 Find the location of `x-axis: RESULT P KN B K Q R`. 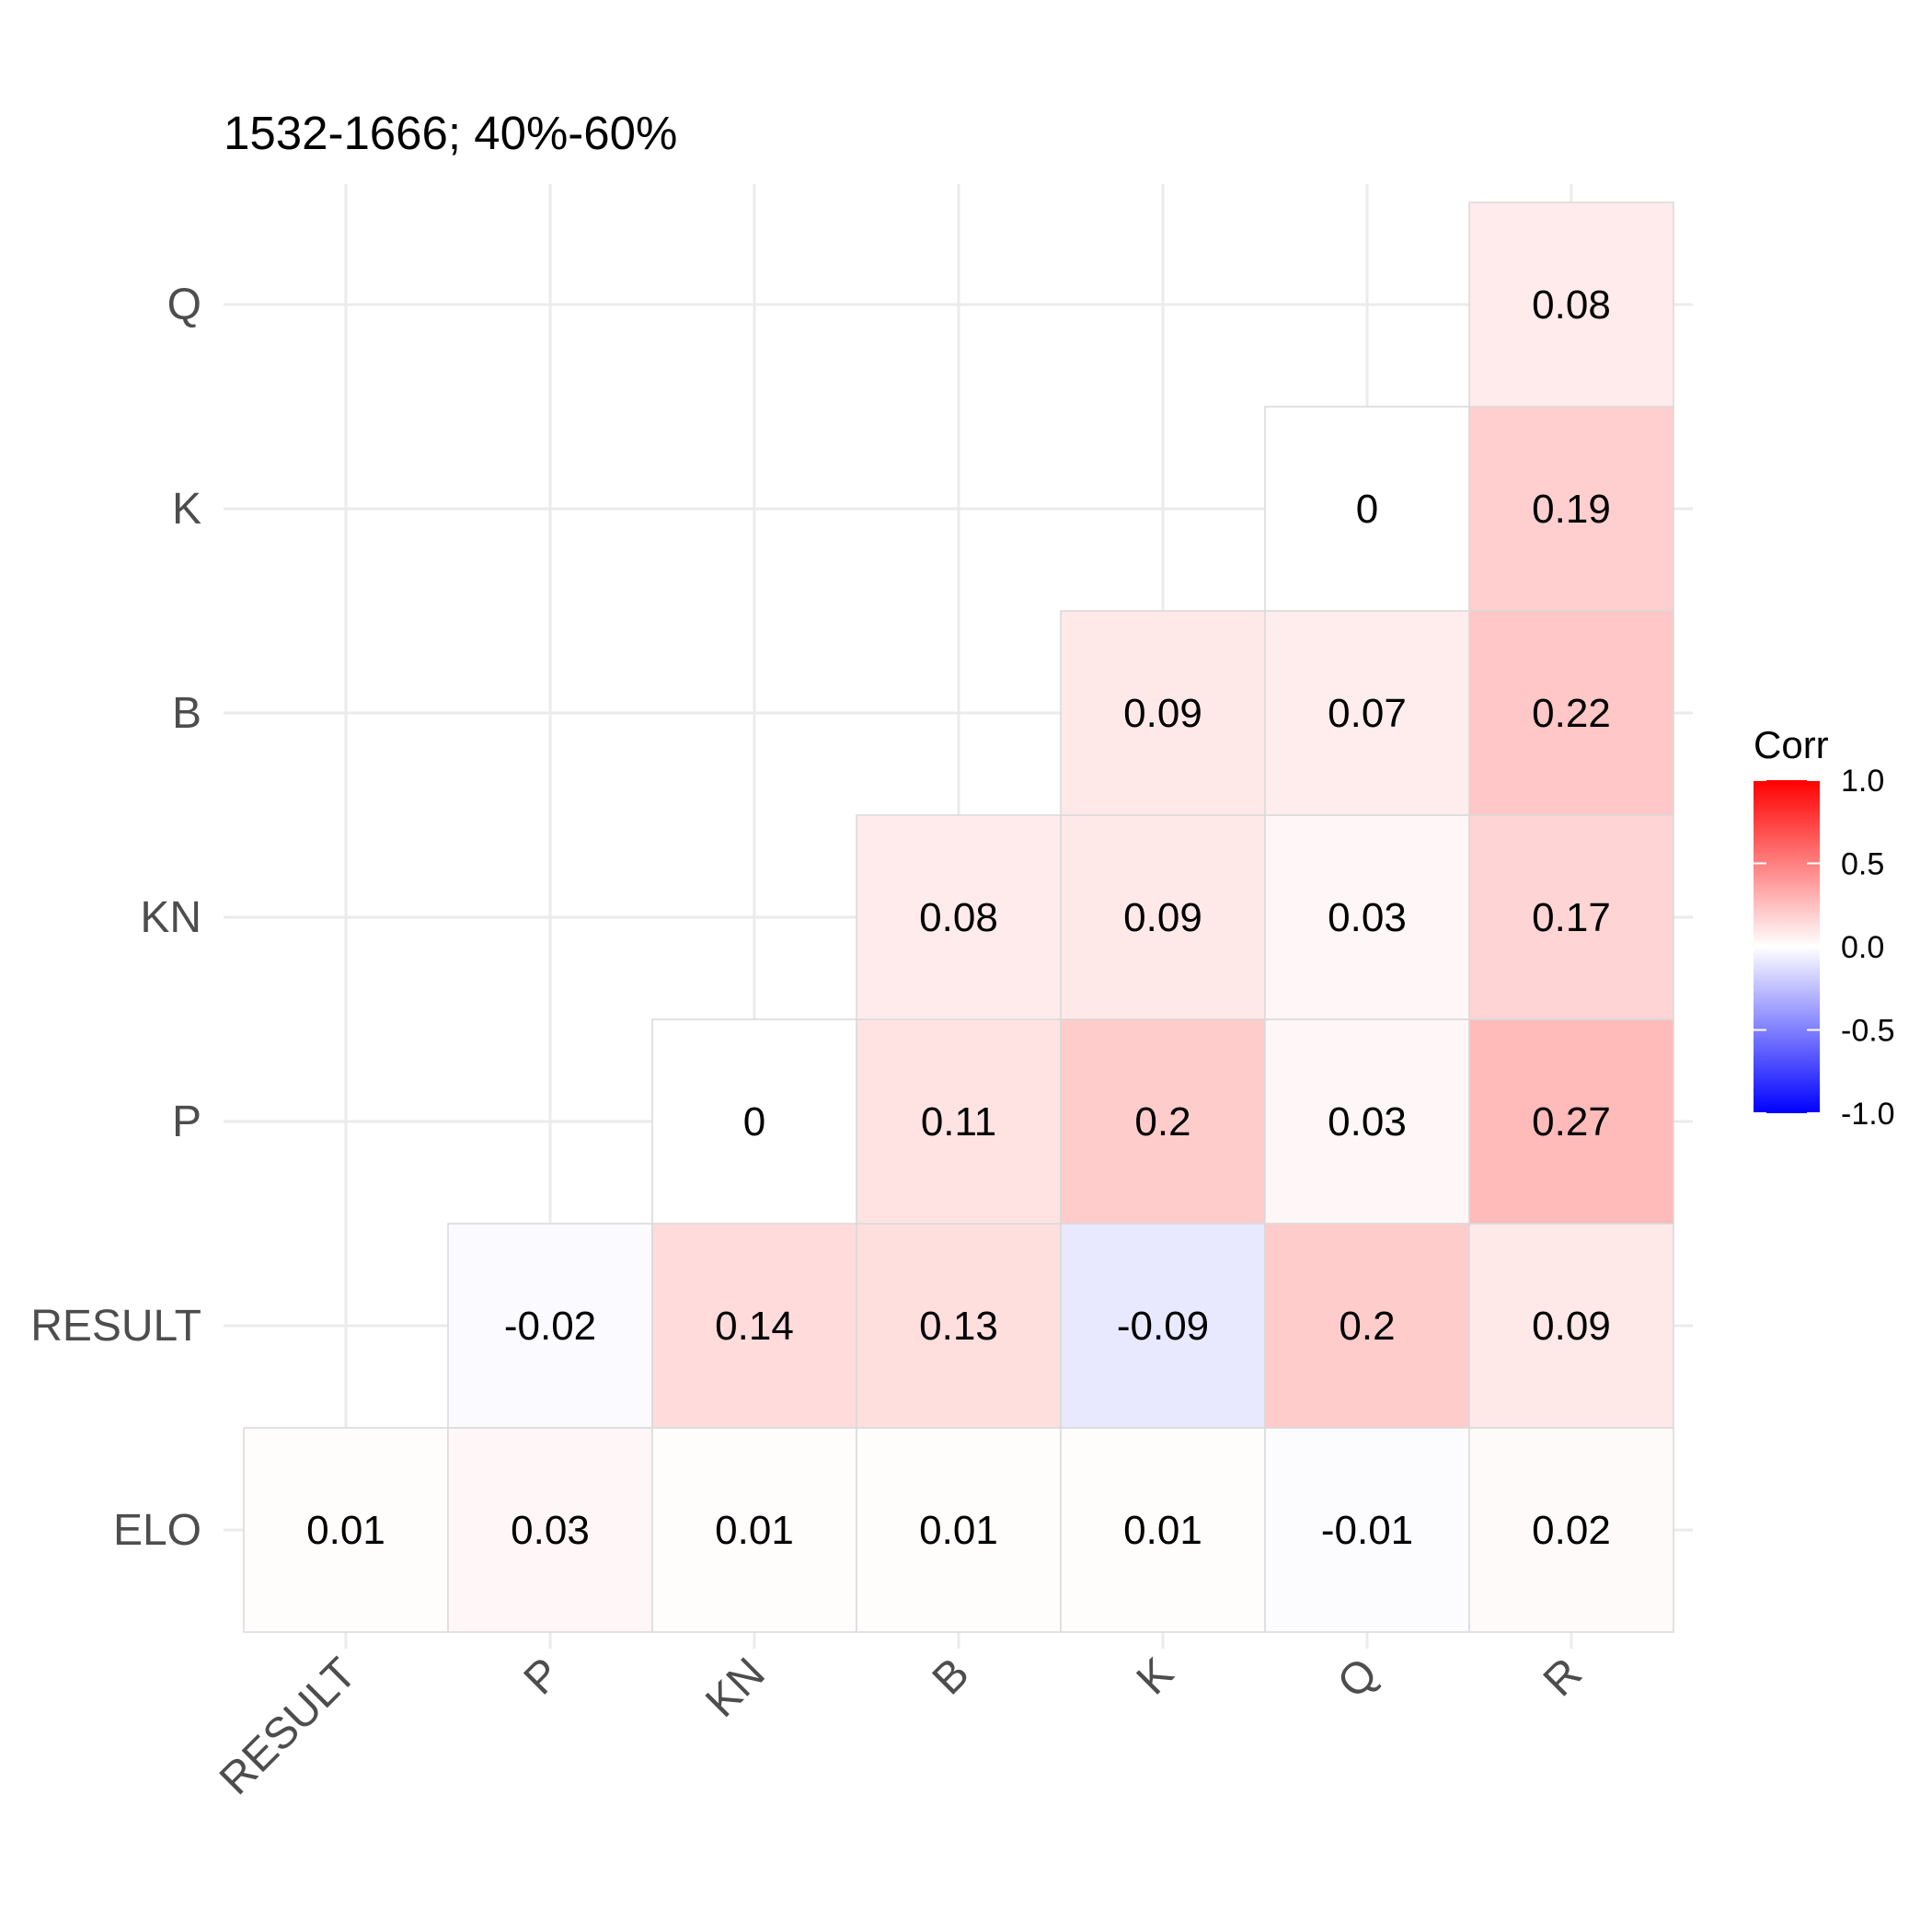

x-axis: RESULT P KN B K Q R is located at coordinates (901, 1726).